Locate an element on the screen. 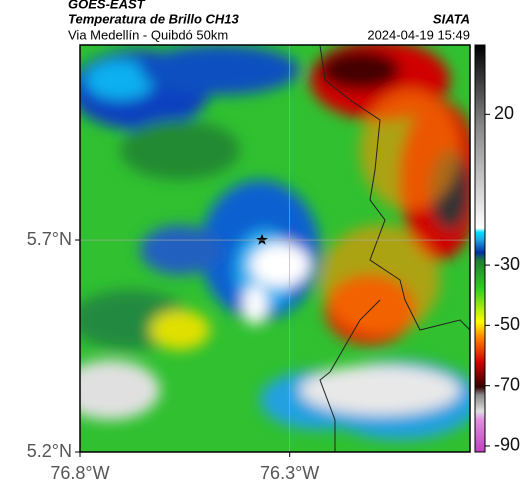  city-marker is located at coordinates (262, 239).